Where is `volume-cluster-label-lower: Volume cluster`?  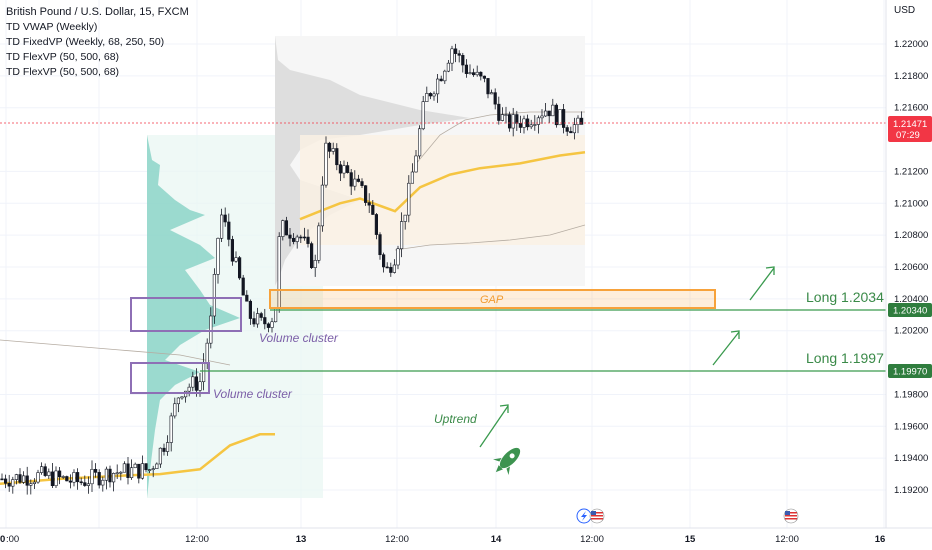
volume-cluster-label-lower: Volume cluster is located at coordinates (253, 394).